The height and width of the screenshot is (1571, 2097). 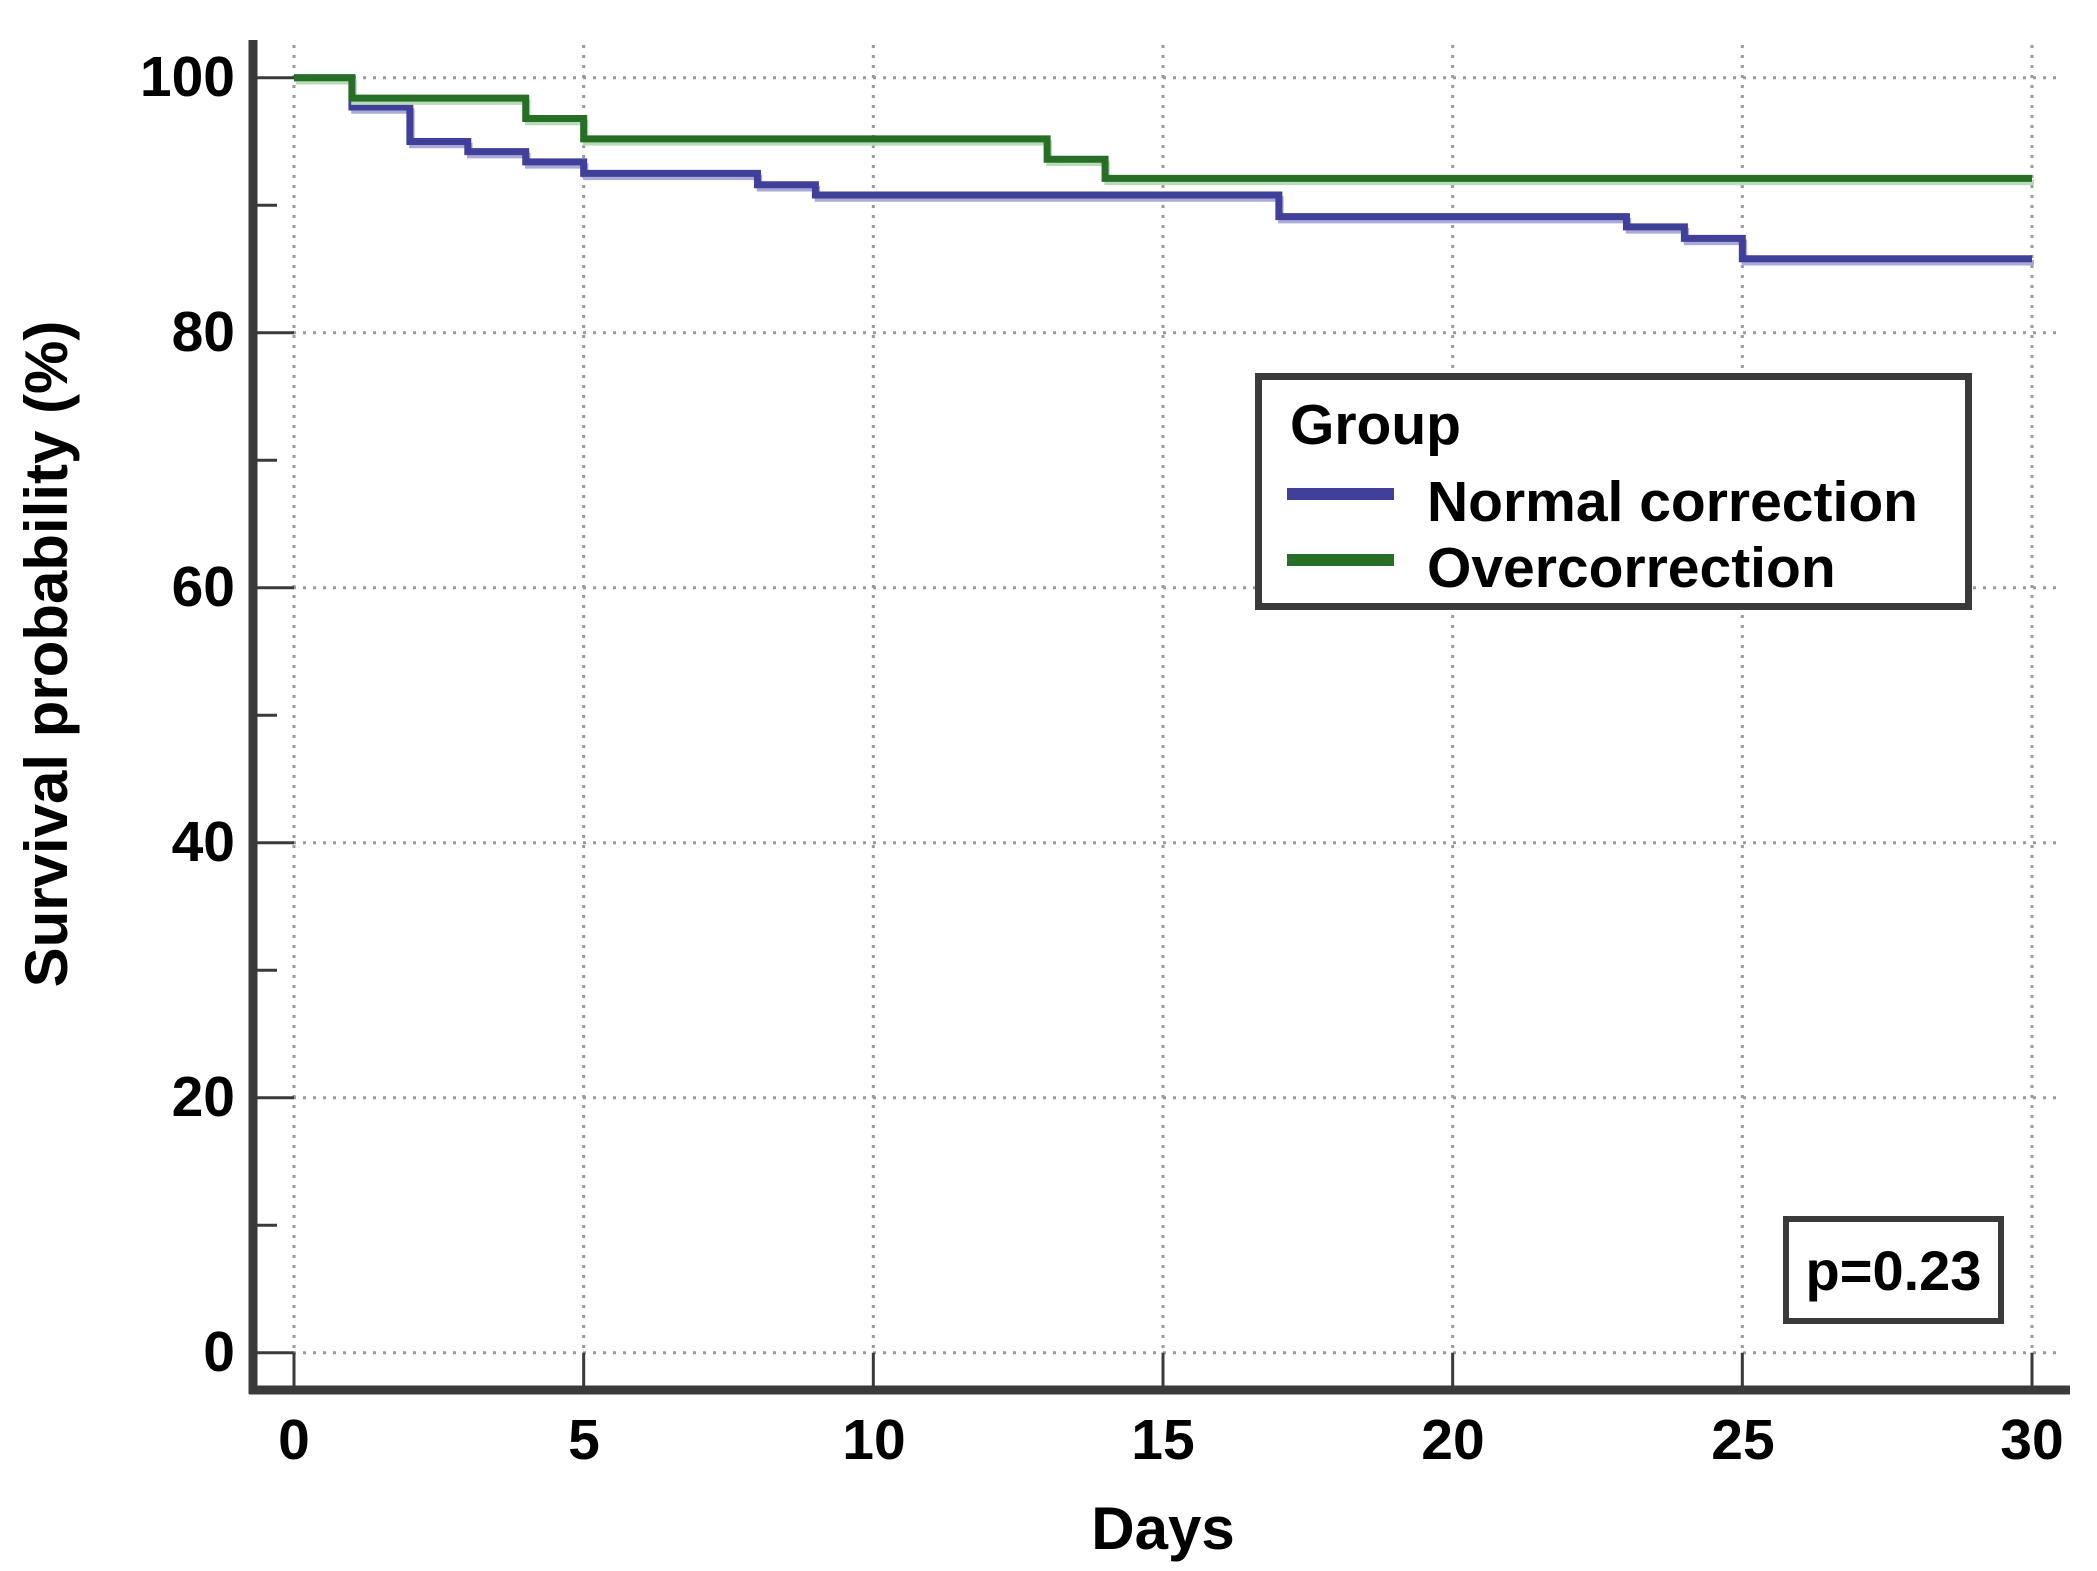 I want to click on x-tick-label-25: 25, so click(x=1743, y=1440).